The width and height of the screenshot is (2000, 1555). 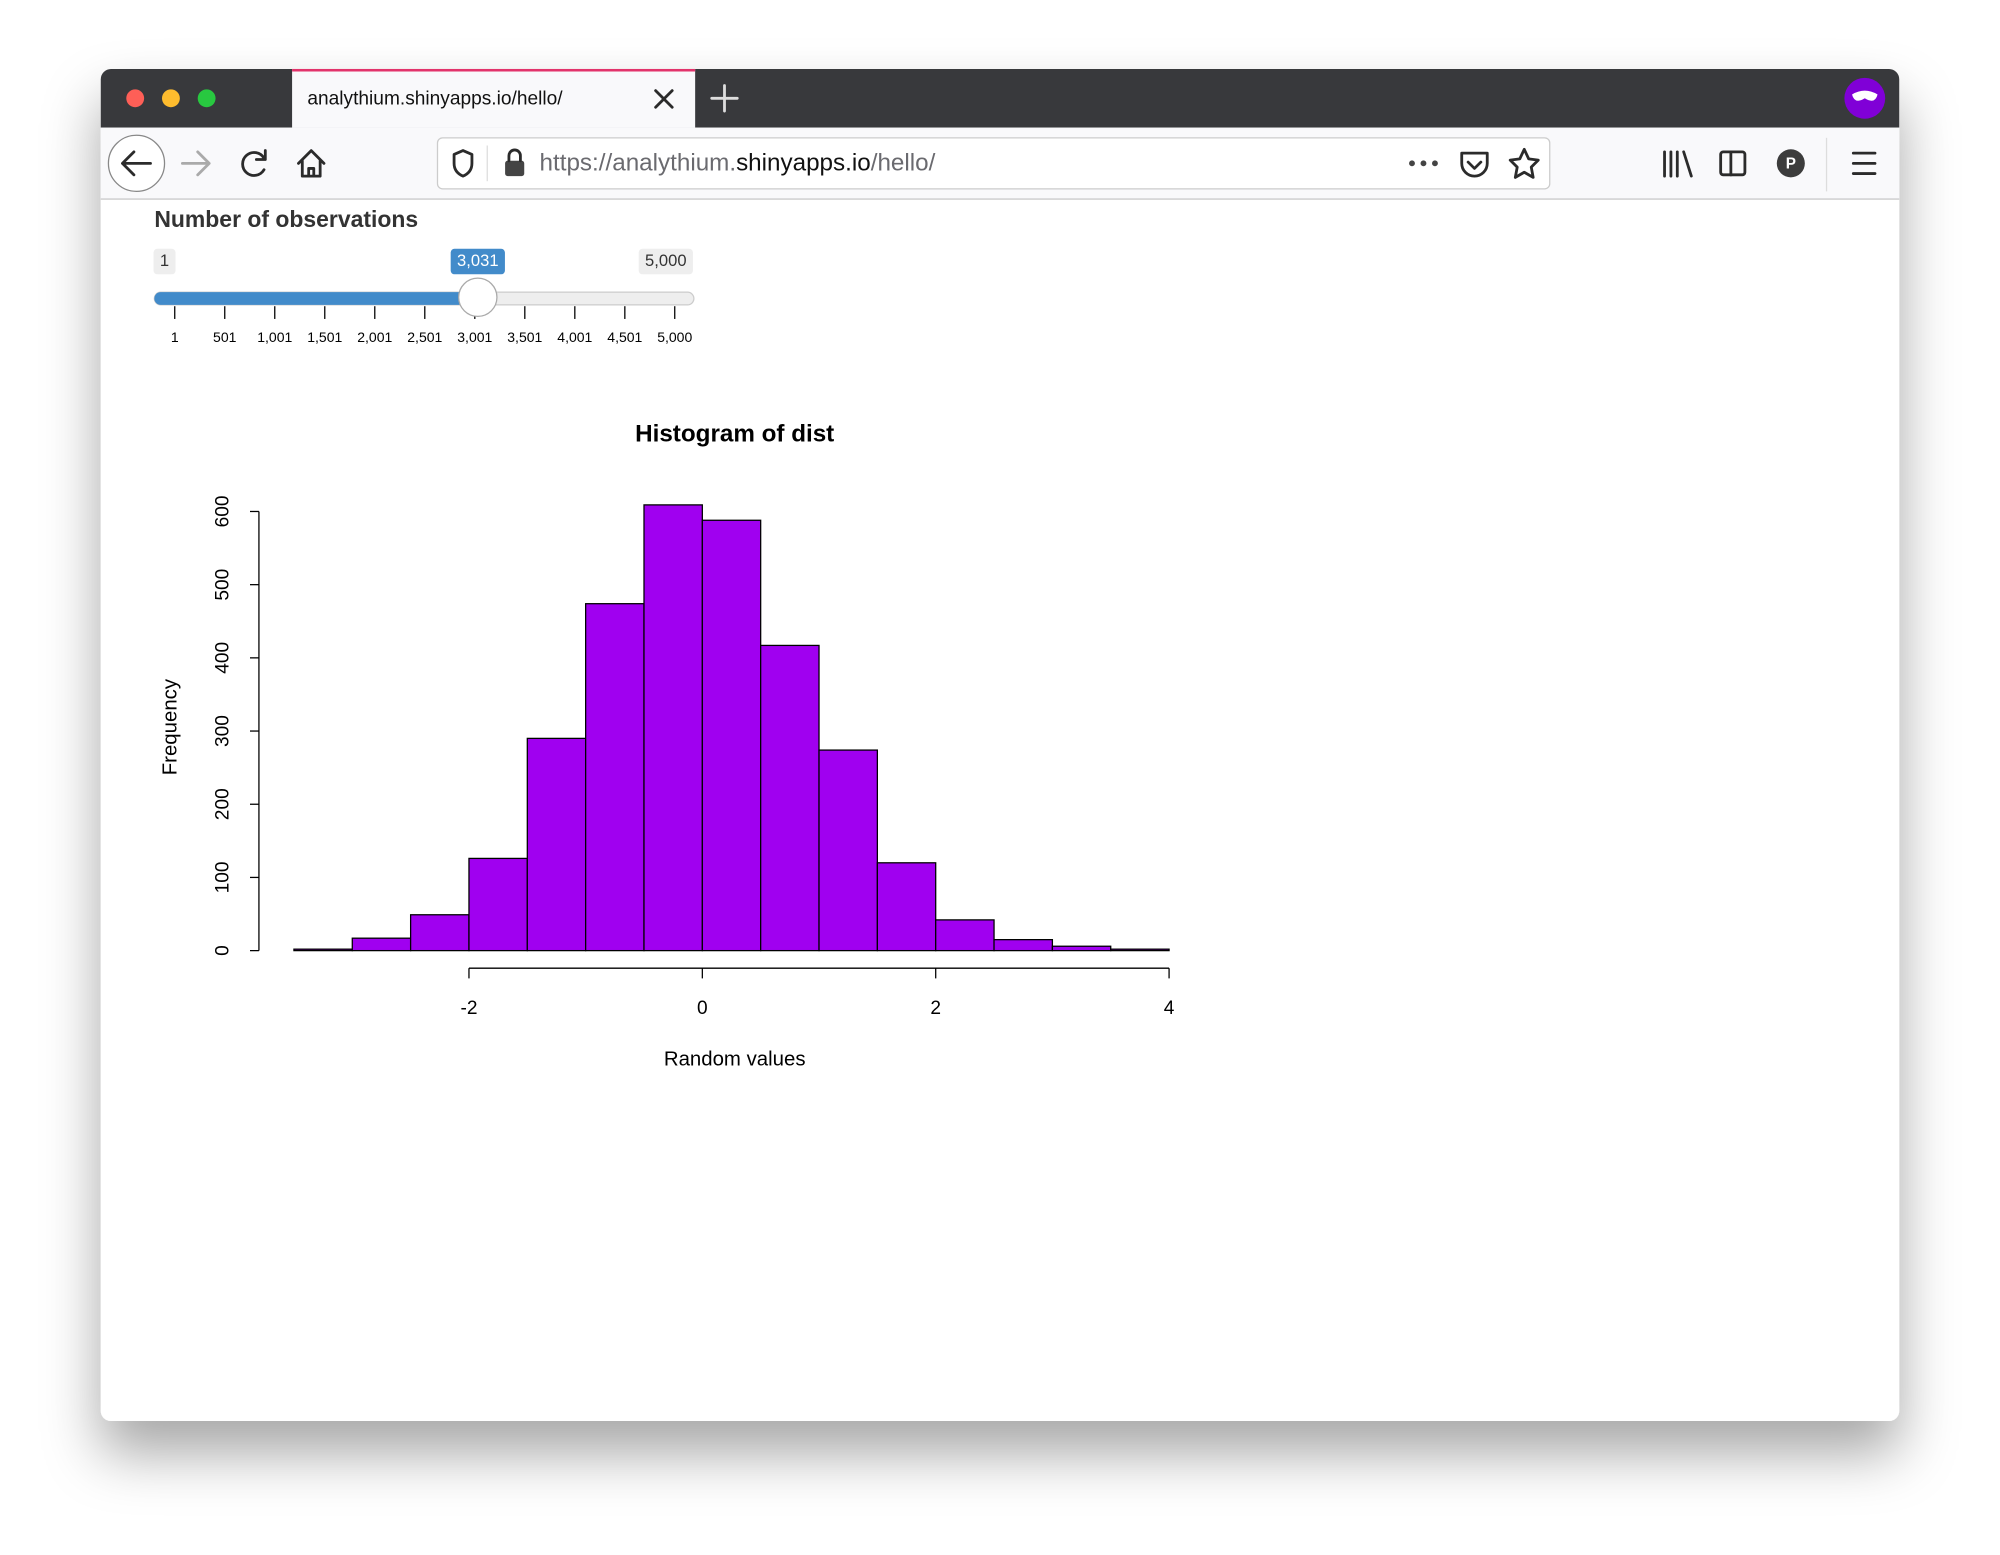 What do you see at coordinates (195, 163) in the screenshot?
I see `forward-button` at bounding box center [195, 163].